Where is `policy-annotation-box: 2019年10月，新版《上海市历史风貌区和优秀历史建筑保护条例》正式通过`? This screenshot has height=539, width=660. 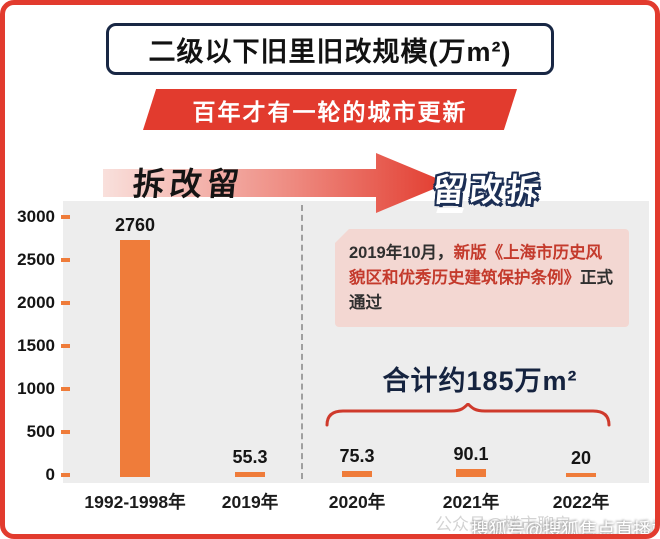 policy-annotation-box: 2019年10月，新版《上海市历史风貌区和优秀历史建筑保护条例》正式通过 is located at coordinates (482, 278).